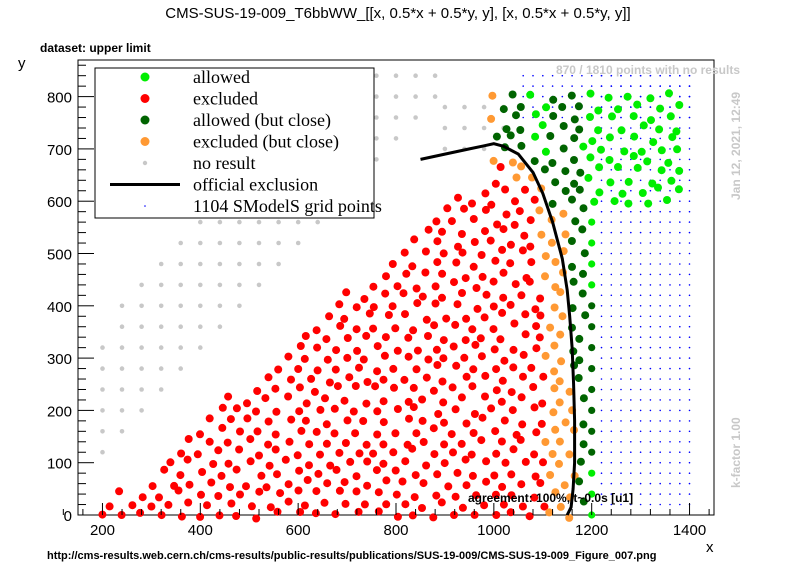 The height and width of the screenshot is (572, 796). I want to click on legend-label: excluded, so click(225, 99).